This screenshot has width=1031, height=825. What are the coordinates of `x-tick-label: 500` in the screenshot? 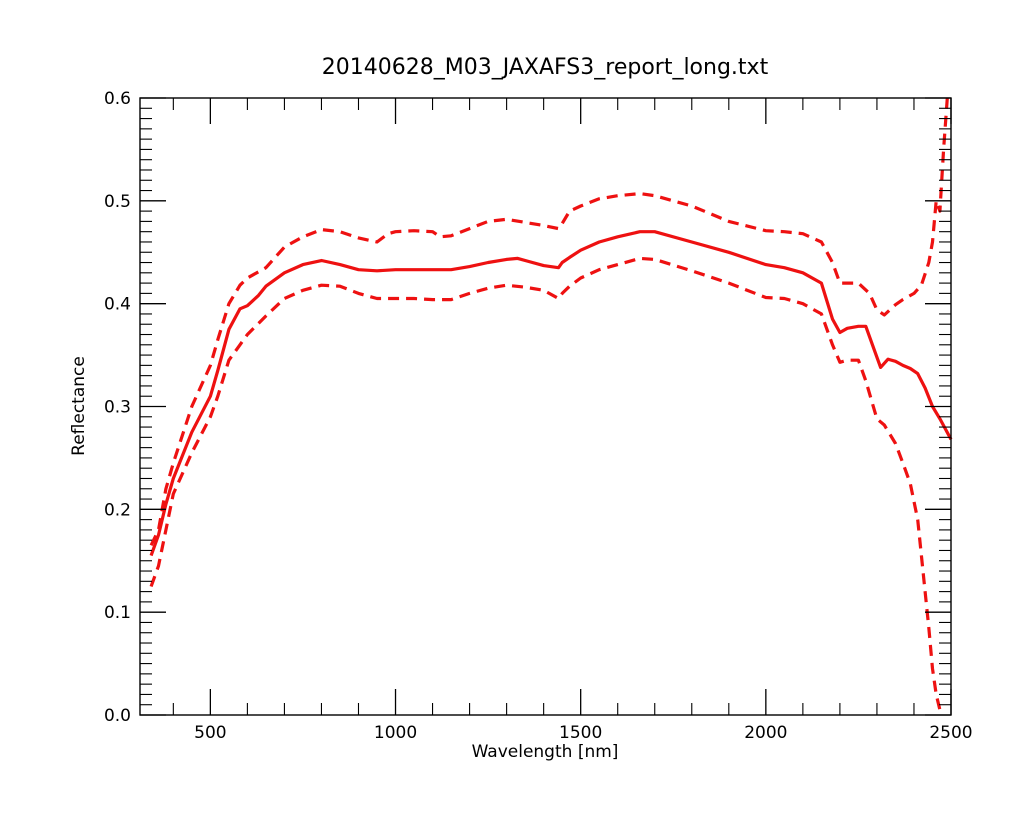 It's located at (210, 733).